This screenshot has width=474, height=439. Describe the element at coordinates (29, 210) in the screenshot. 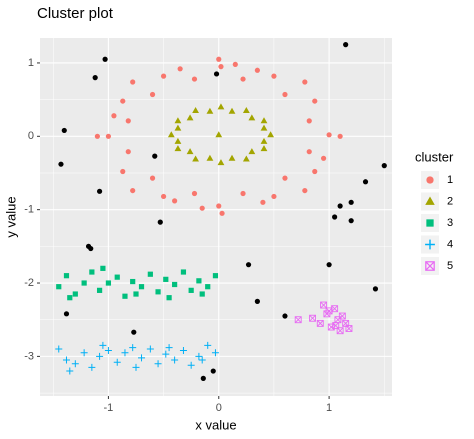

I see `y-tick-label: -1` at that location.